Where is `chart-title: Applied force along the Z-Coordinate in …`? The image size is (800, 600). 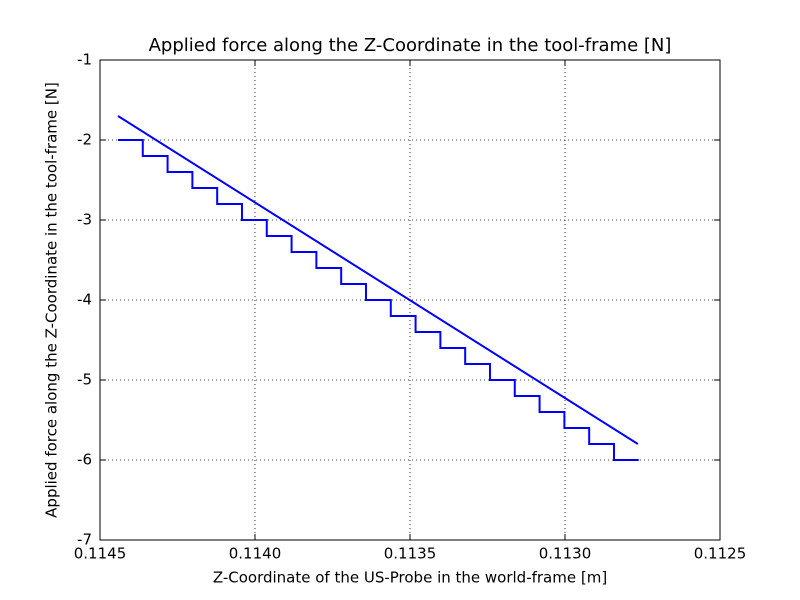 chart-title: Applied force along the Z-Coordinate in … is located at coordinates (410, 45).